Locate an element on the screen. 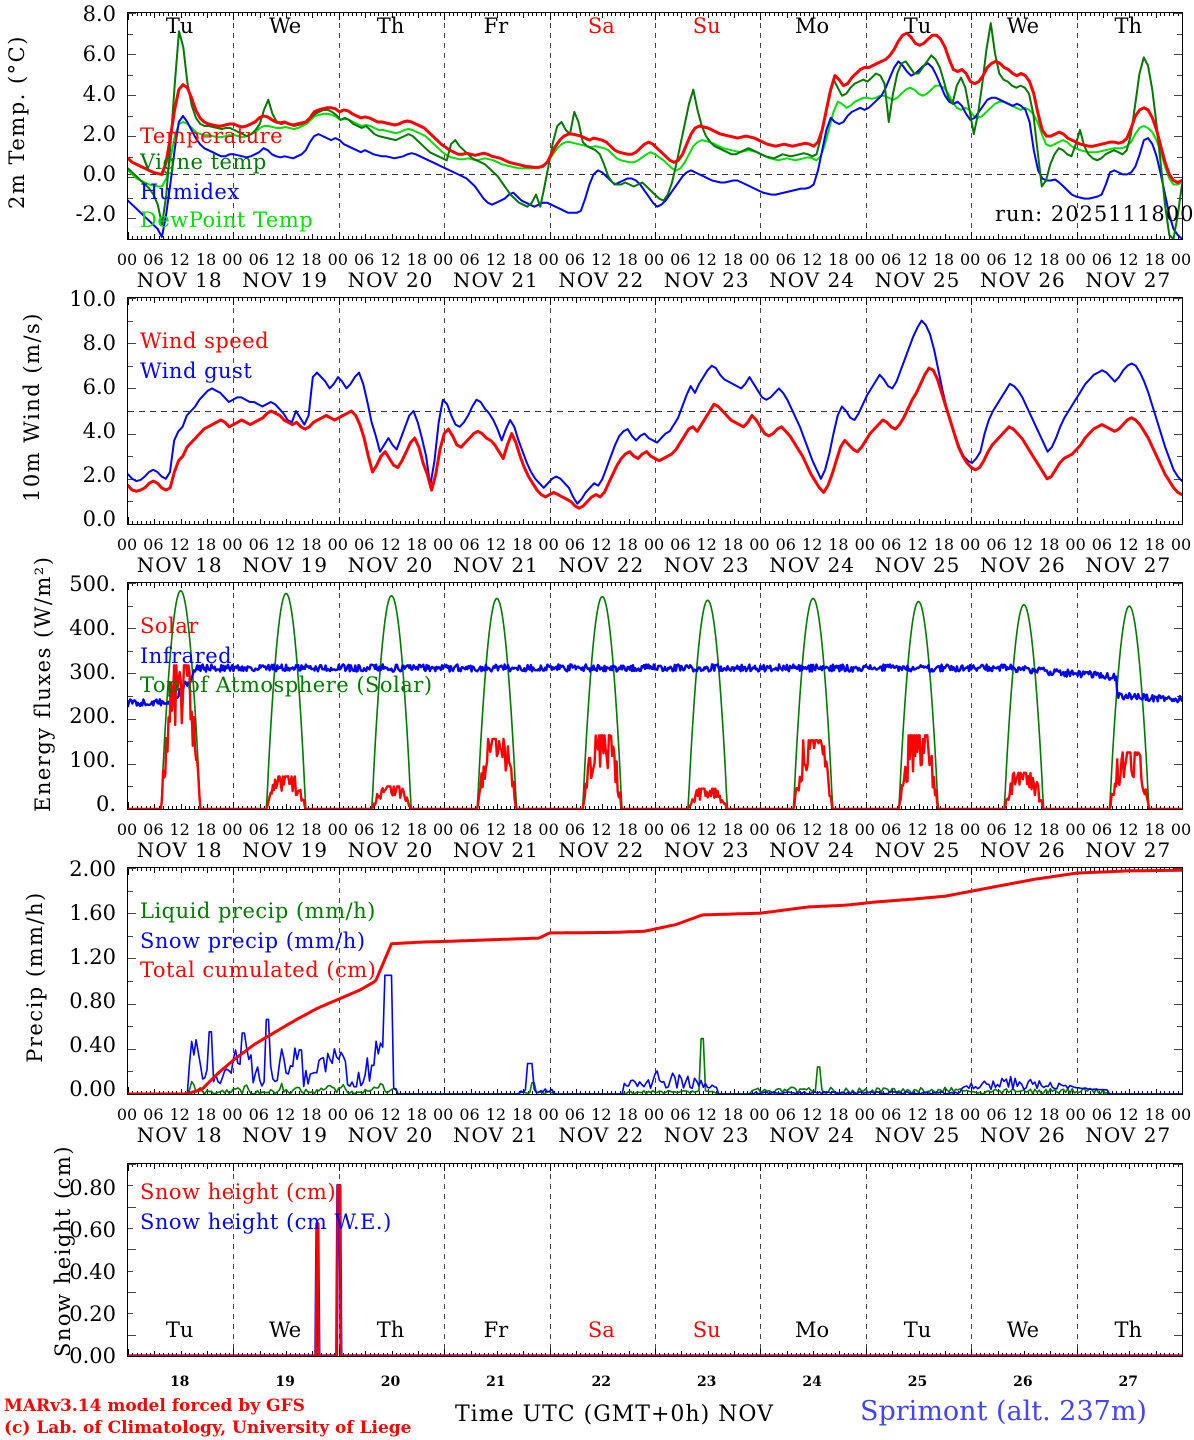 This screenshot has width=1194, height=1440. day-name-label-bottom: We is located at coordinates (285, 1330).